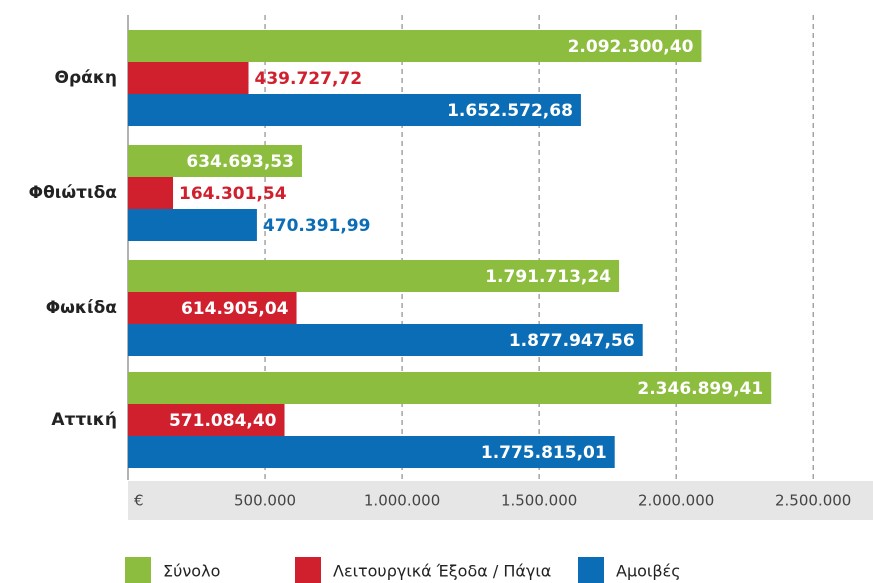 Image resolution: width=873 pixels, height=583 pixels. What do you see at coordinates (548, 277) in the screenshot?
I see `value-label: 1.791.713,24` at bounding box center [548, 277].